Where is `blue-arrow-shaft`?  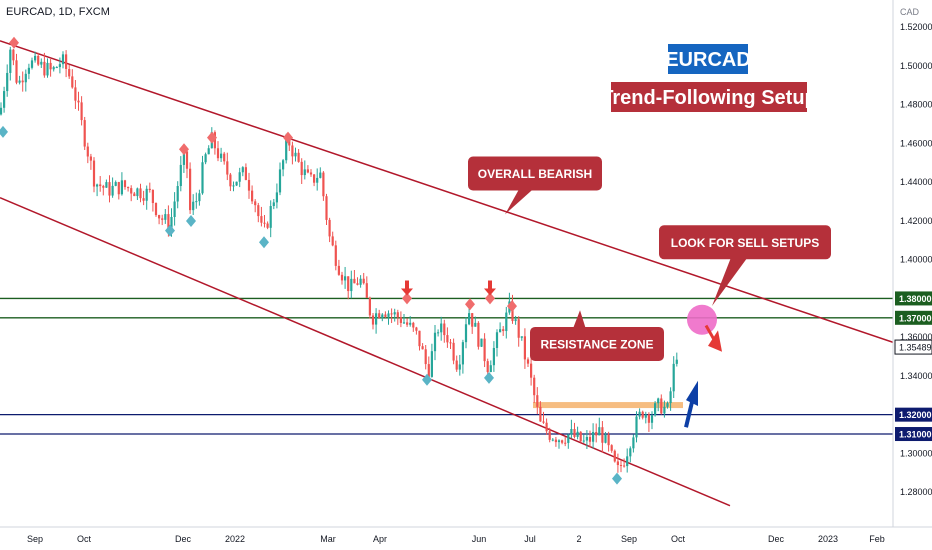
blue-arrow-shaft is located at coordinates (689, 414).